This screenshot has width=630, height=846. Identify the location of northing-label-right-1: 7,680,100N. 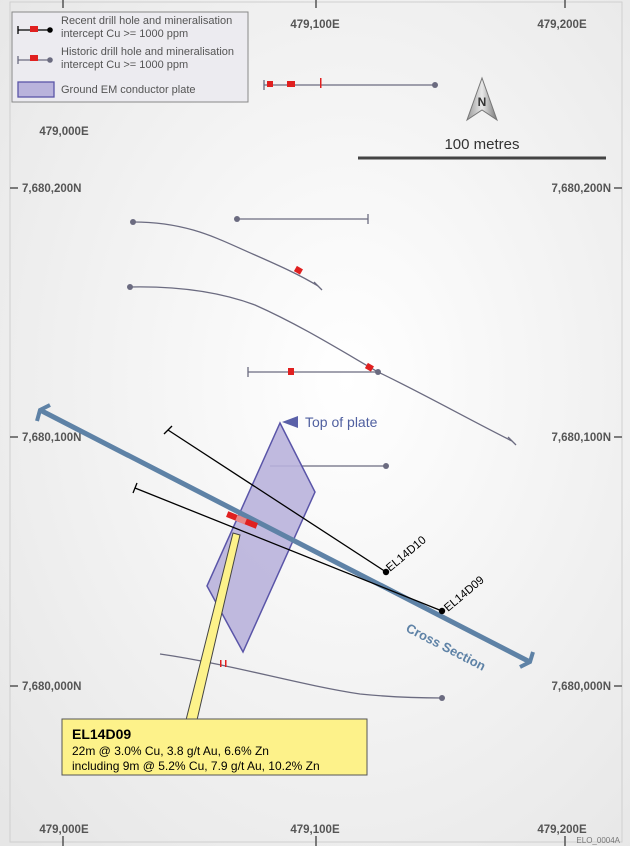
(581, 438).